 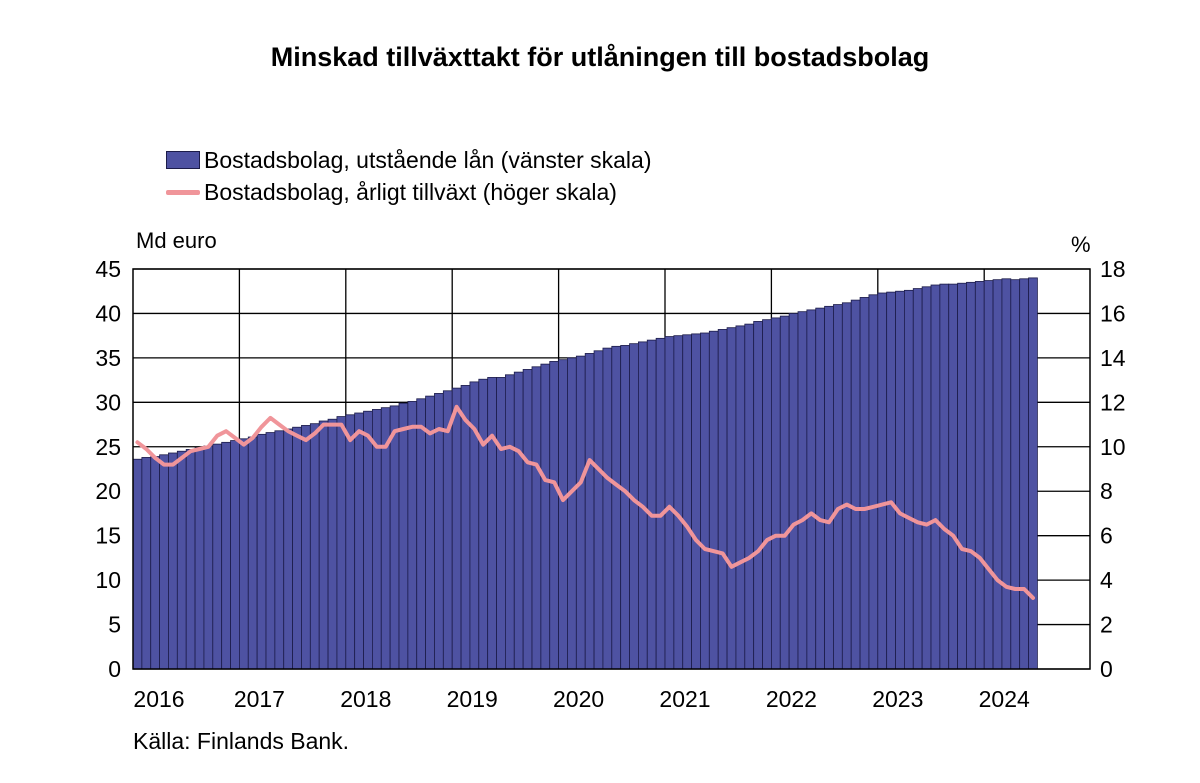 I want to click on y-tick-right: 12, so click(x=1113, y=402).